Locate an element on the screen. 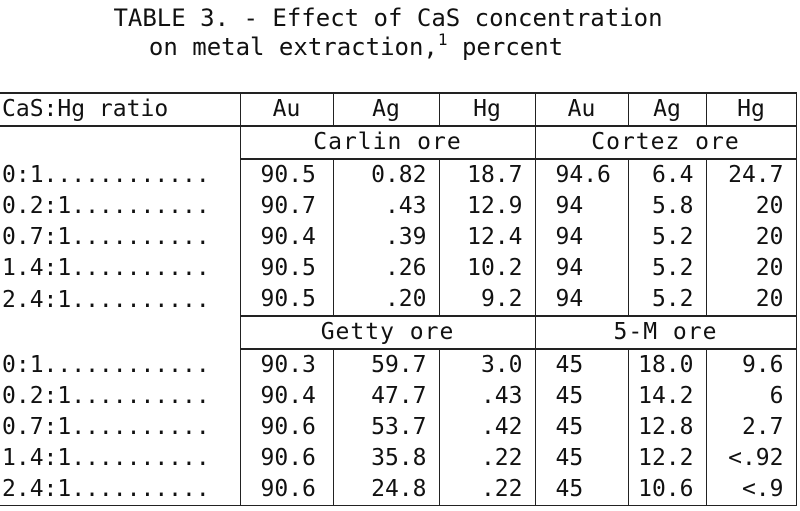 The width and height of the screenshot is (800, 511). group-label-left: Carlin ore is located at coordinates (387, 143).